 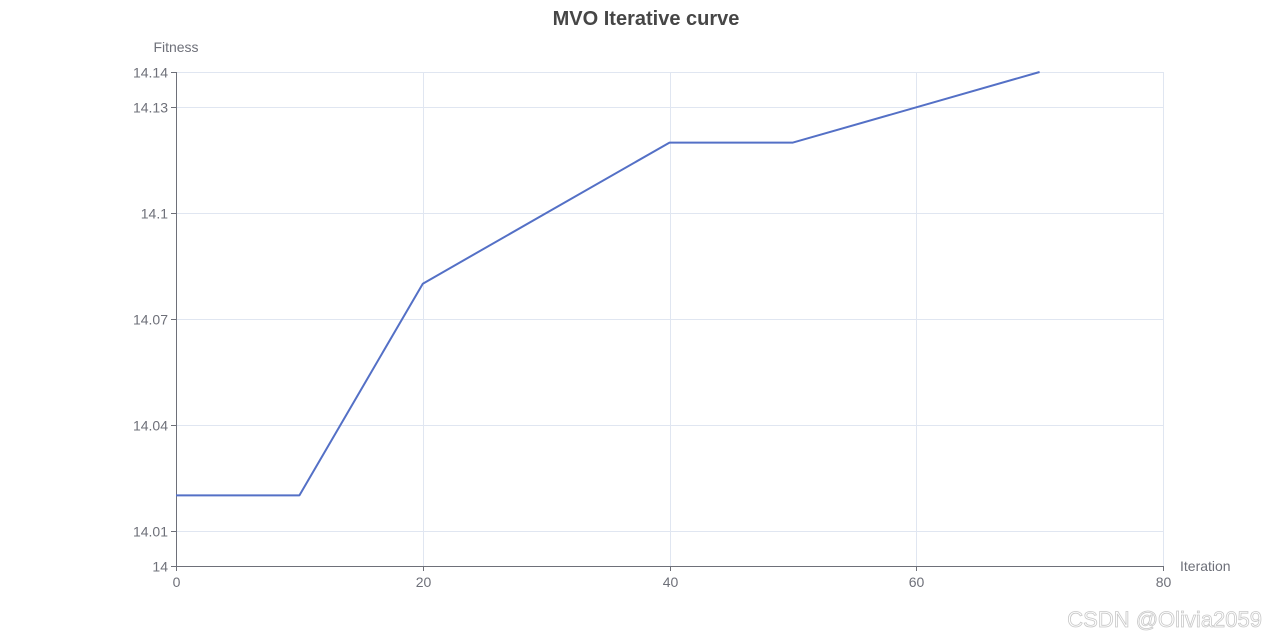 I want to click on watermark: CSDN @Olivia2059, so click(x=1164, y=619).